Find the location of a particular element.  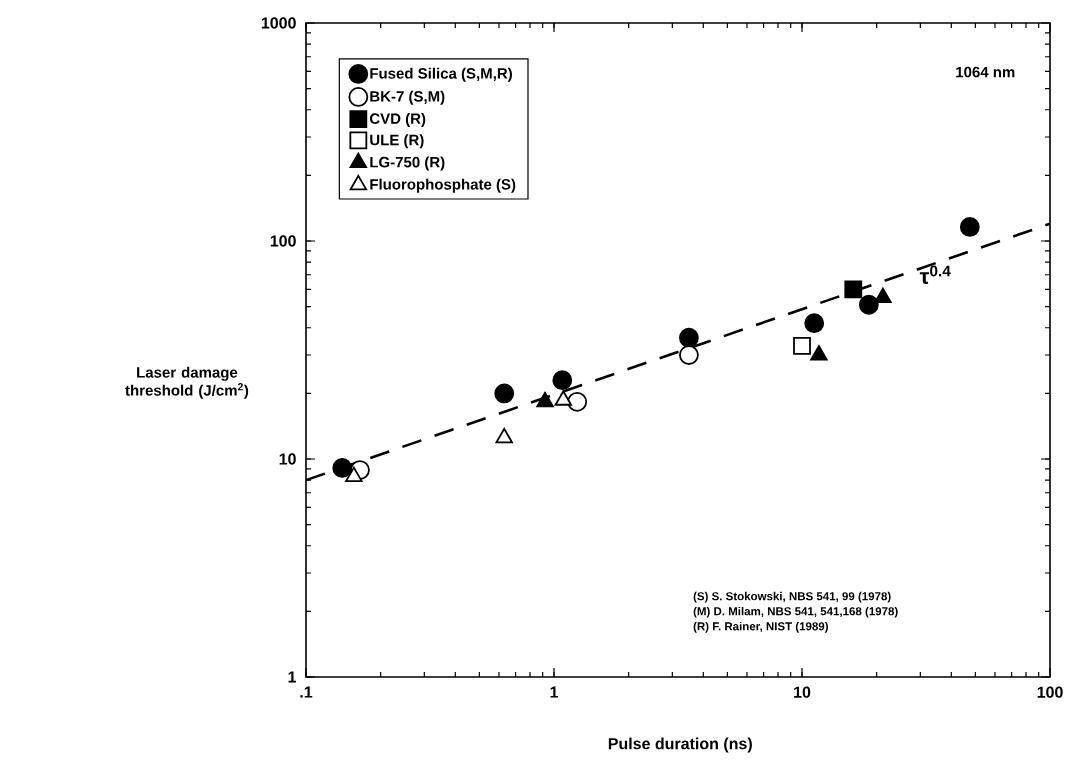

annotation: (R) F. Rainer, NIST (1989) is located at coordinates (760, 627).